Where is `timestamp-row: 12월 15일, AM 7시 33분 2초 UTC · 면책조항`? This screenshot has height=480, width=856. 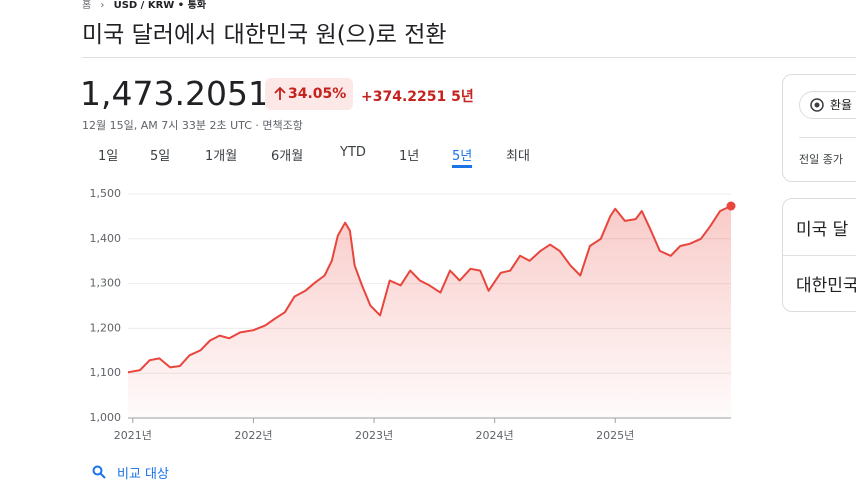 timestamp-row: 12월 15일, AM 7시 33분 2초 UTC · 면책조항 is located at coordinates (192, 125).